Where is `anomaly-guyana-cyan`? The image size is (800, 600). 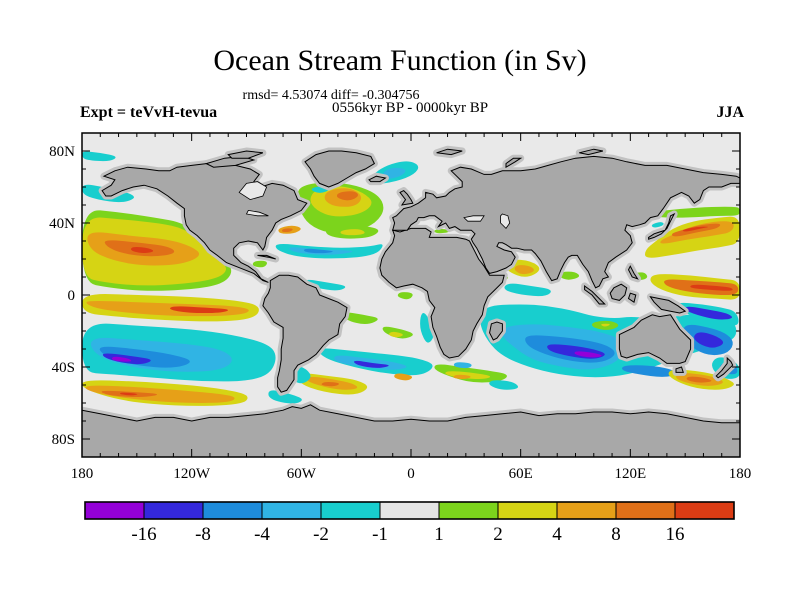 anomaly-guyana-cyan is located at coordinates (324, 285).